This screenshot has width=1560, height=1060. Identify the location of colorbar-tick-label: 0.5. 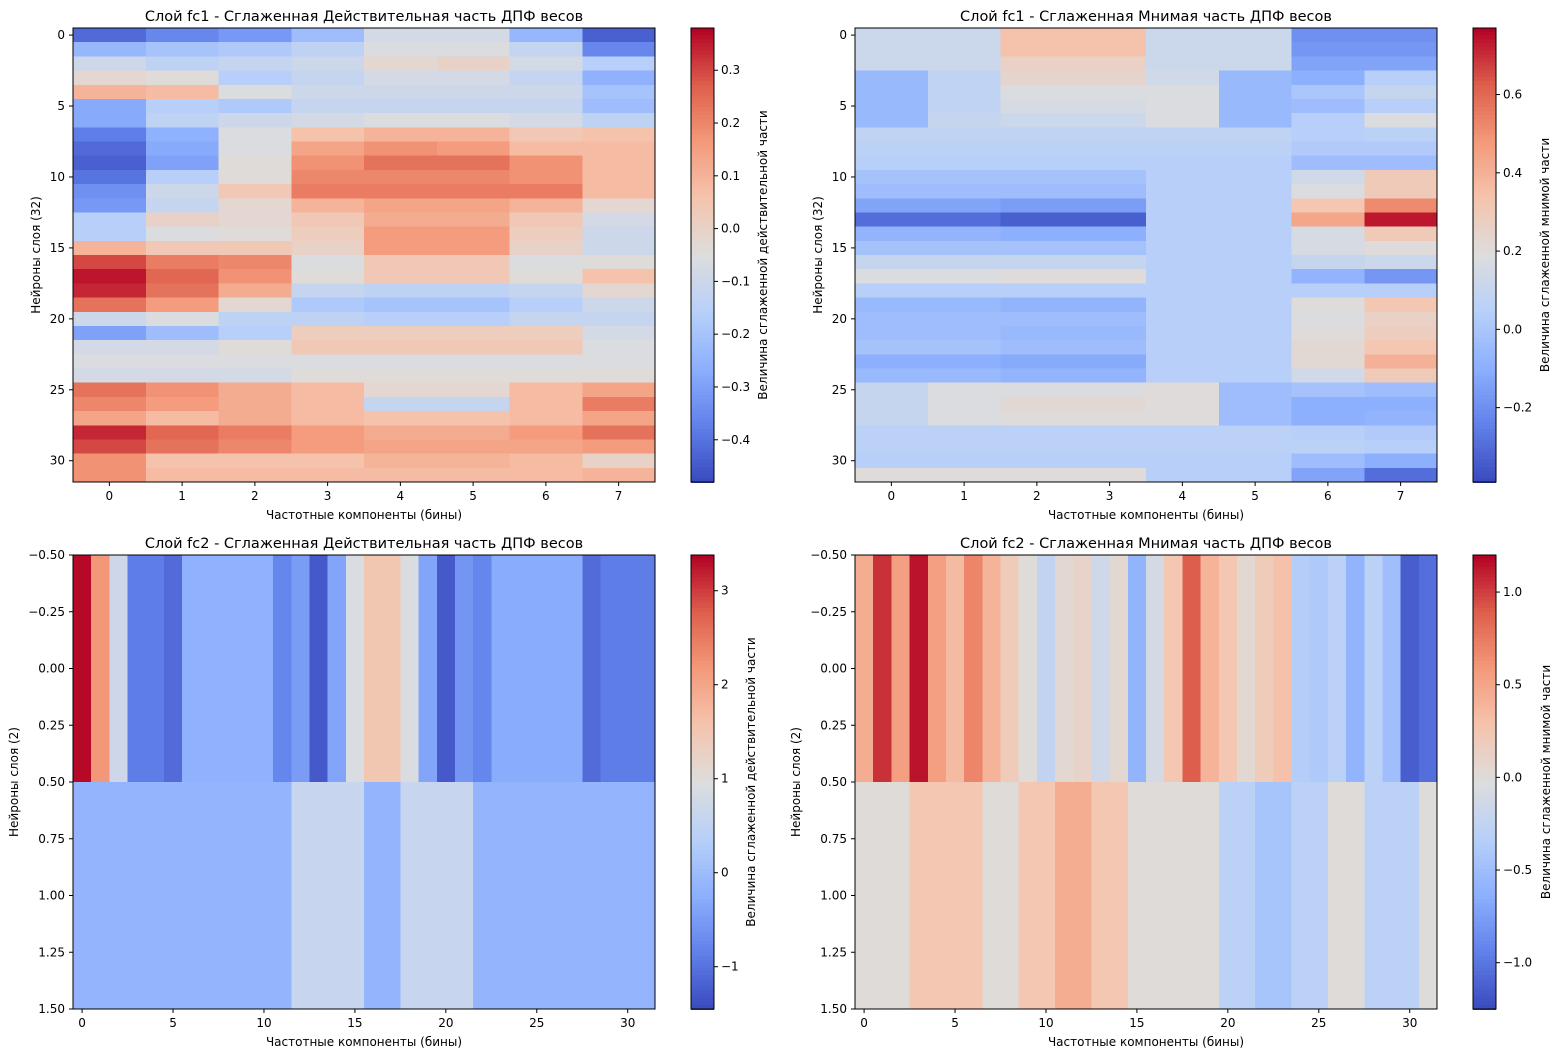
(1512, 685).